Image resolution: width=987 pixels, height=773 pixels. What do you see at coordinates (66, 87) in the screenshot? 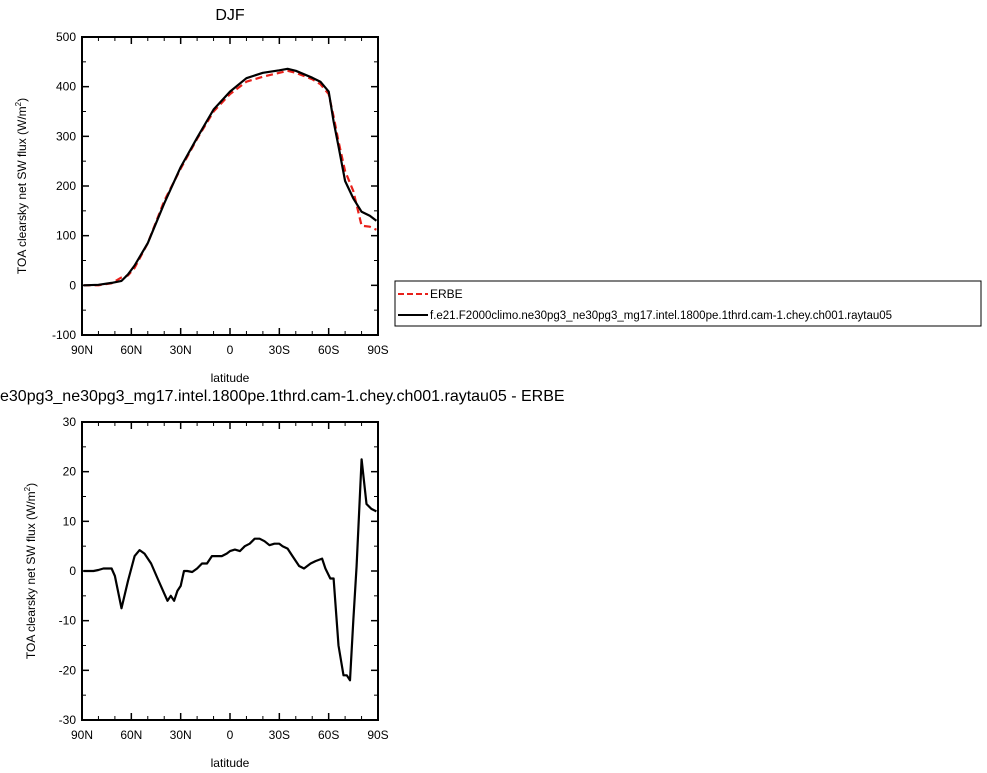
I see `top-y-tick-label: 400` at bounding box center [66, 87].